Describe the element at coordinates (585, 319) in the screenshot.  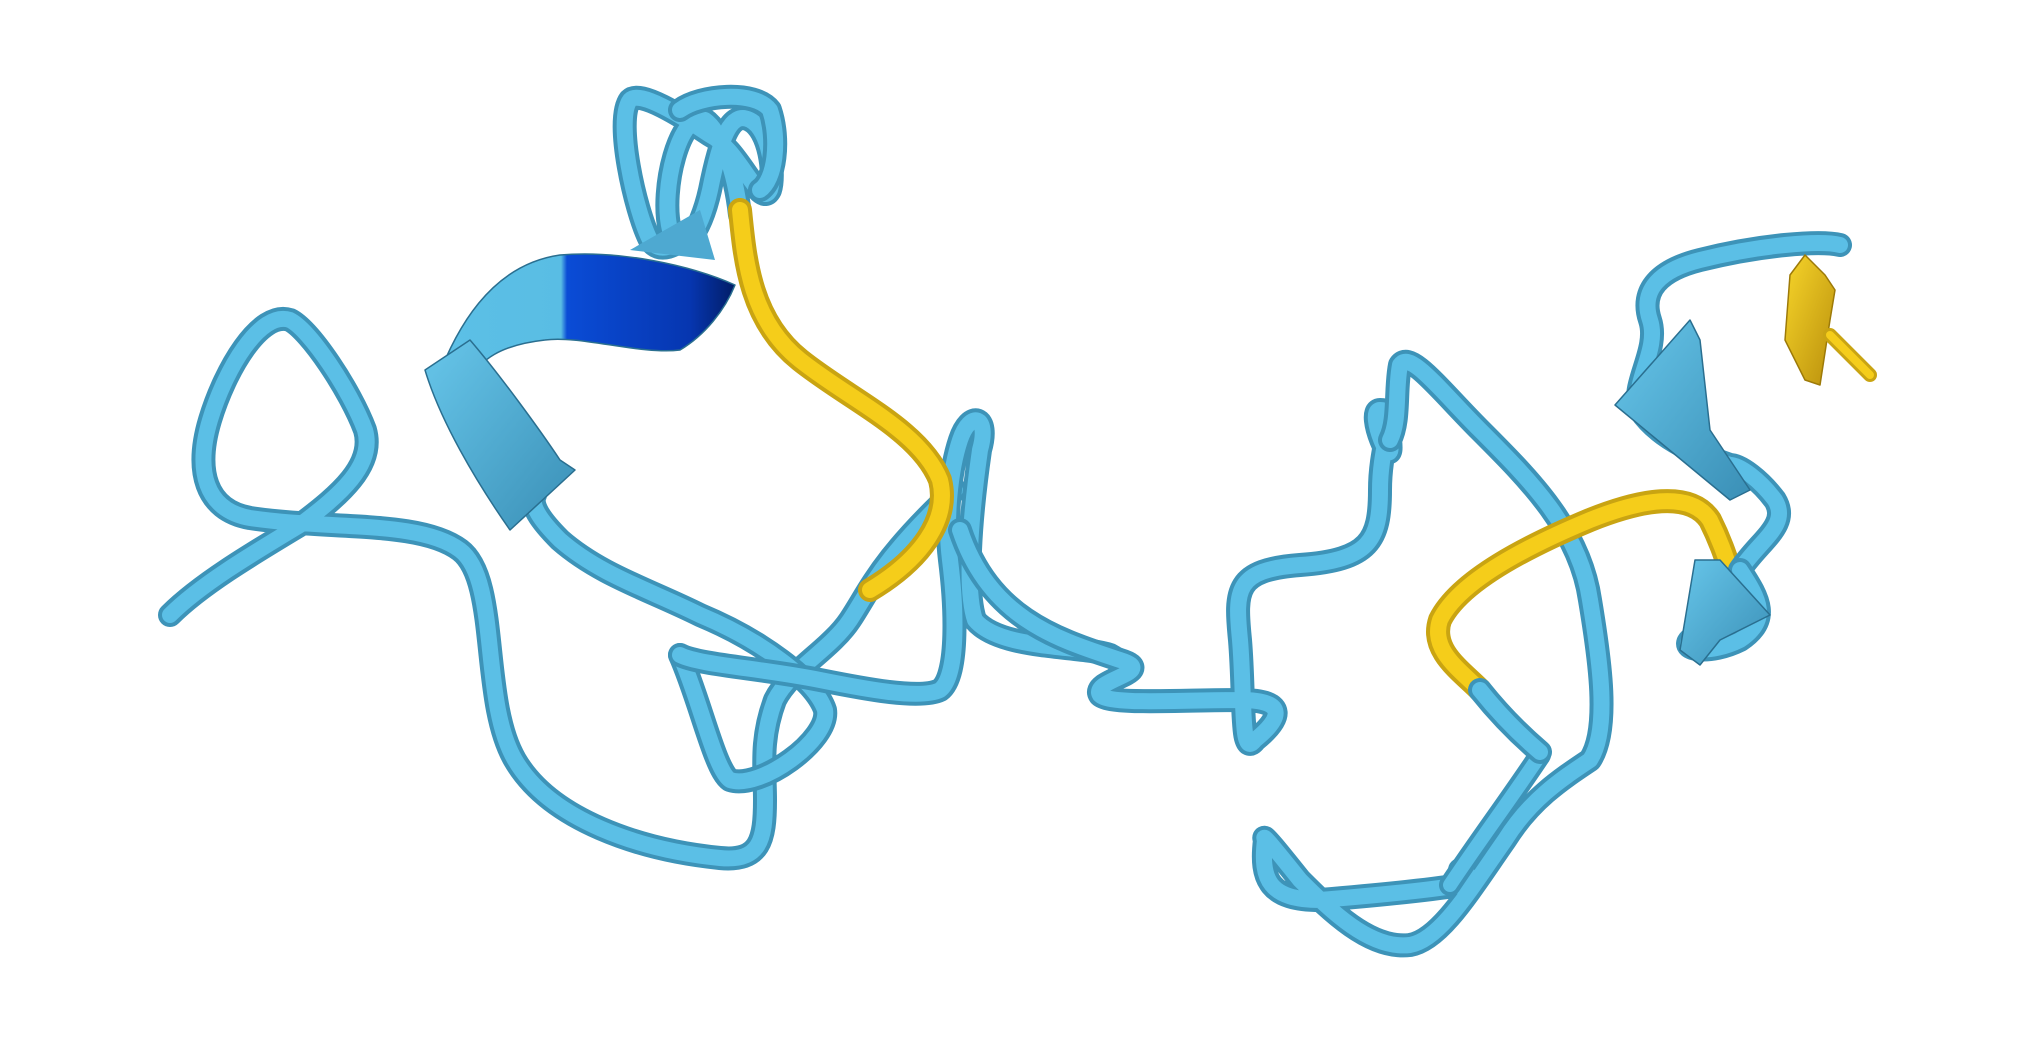
I see `alpha-helix-ribbon` at that location.